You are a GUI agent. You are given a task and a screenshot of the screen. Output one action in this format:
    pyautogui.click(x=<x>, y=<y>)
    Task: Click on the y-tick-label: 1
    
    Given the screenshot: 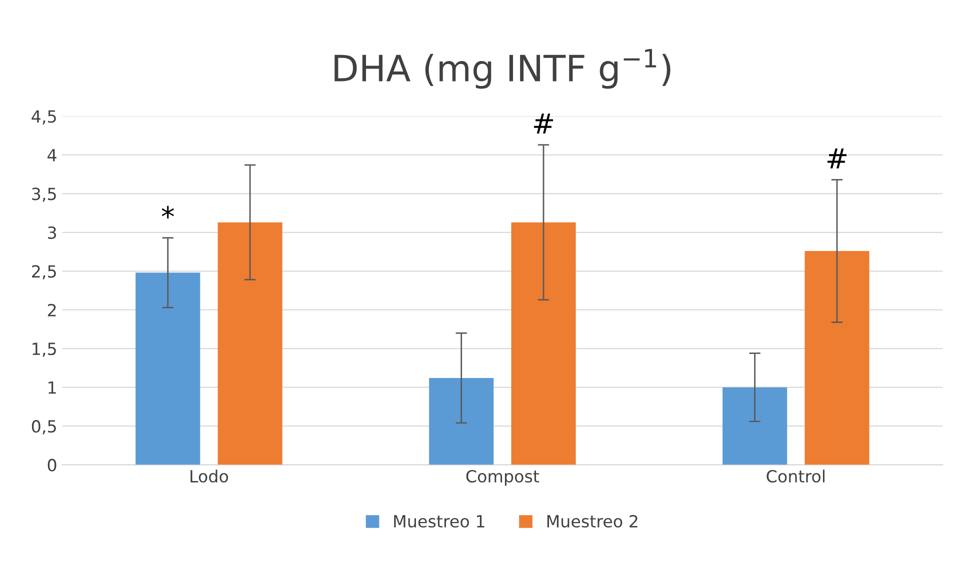 What is the action you would take?
    pyautogui.click(x=52, y=388)
    